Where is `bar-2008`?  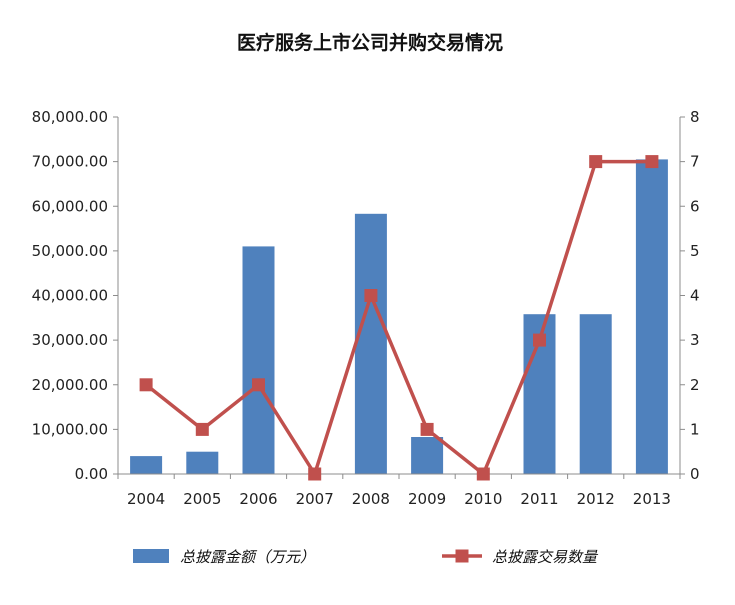
bar-2008 is located at coordinates (370, 344).